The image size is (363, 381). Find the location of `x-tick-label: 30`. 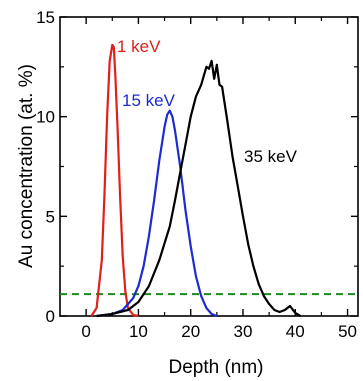

x-tick-label: 30 is located at coordinates (243, 331).